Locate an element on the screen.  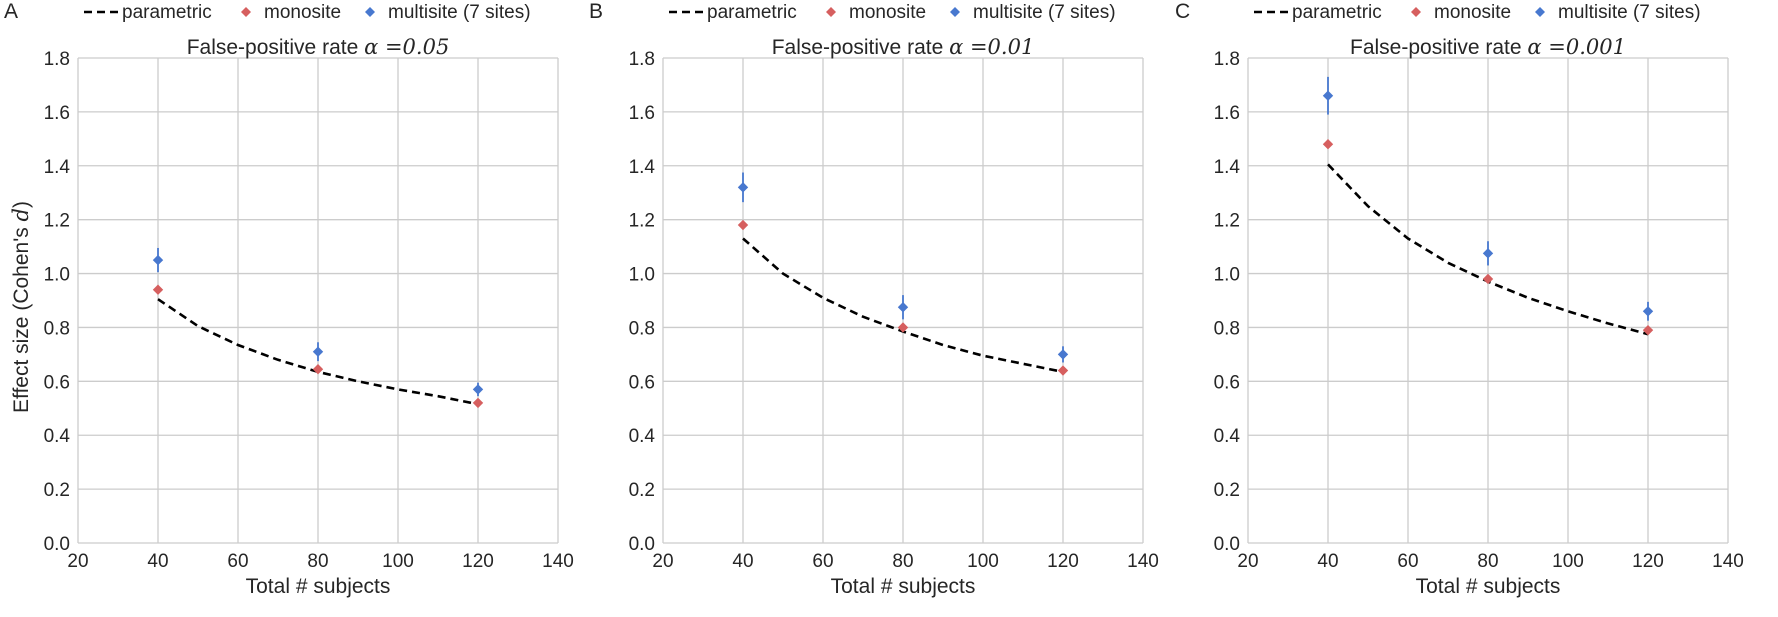
chart-title: False-positive rate α =0.001 is located at coordinates (1488, 47).